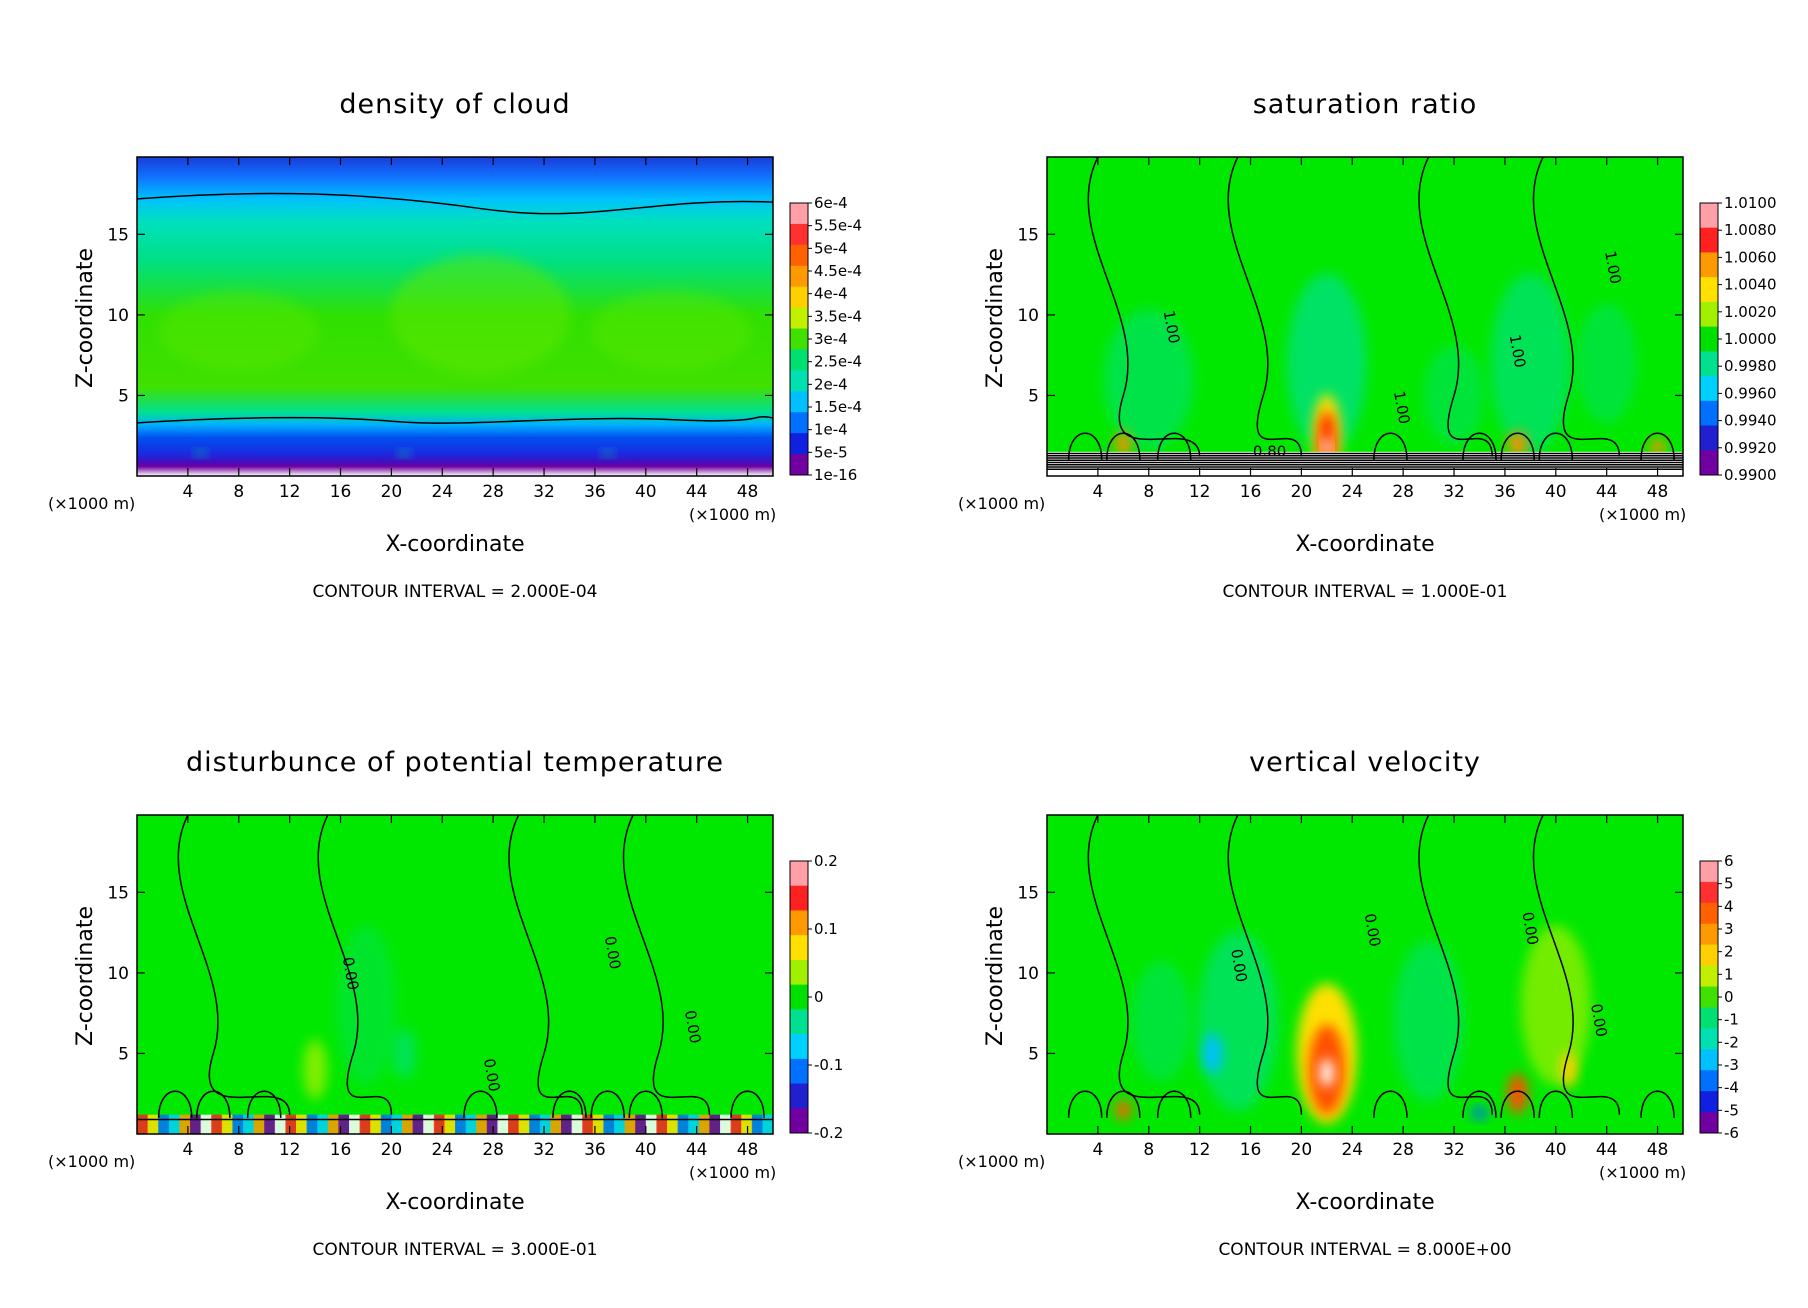 This screenshot has height=1308, width=1808. I want to click on colorbar-label: 1.0020, so click(1750, 312).